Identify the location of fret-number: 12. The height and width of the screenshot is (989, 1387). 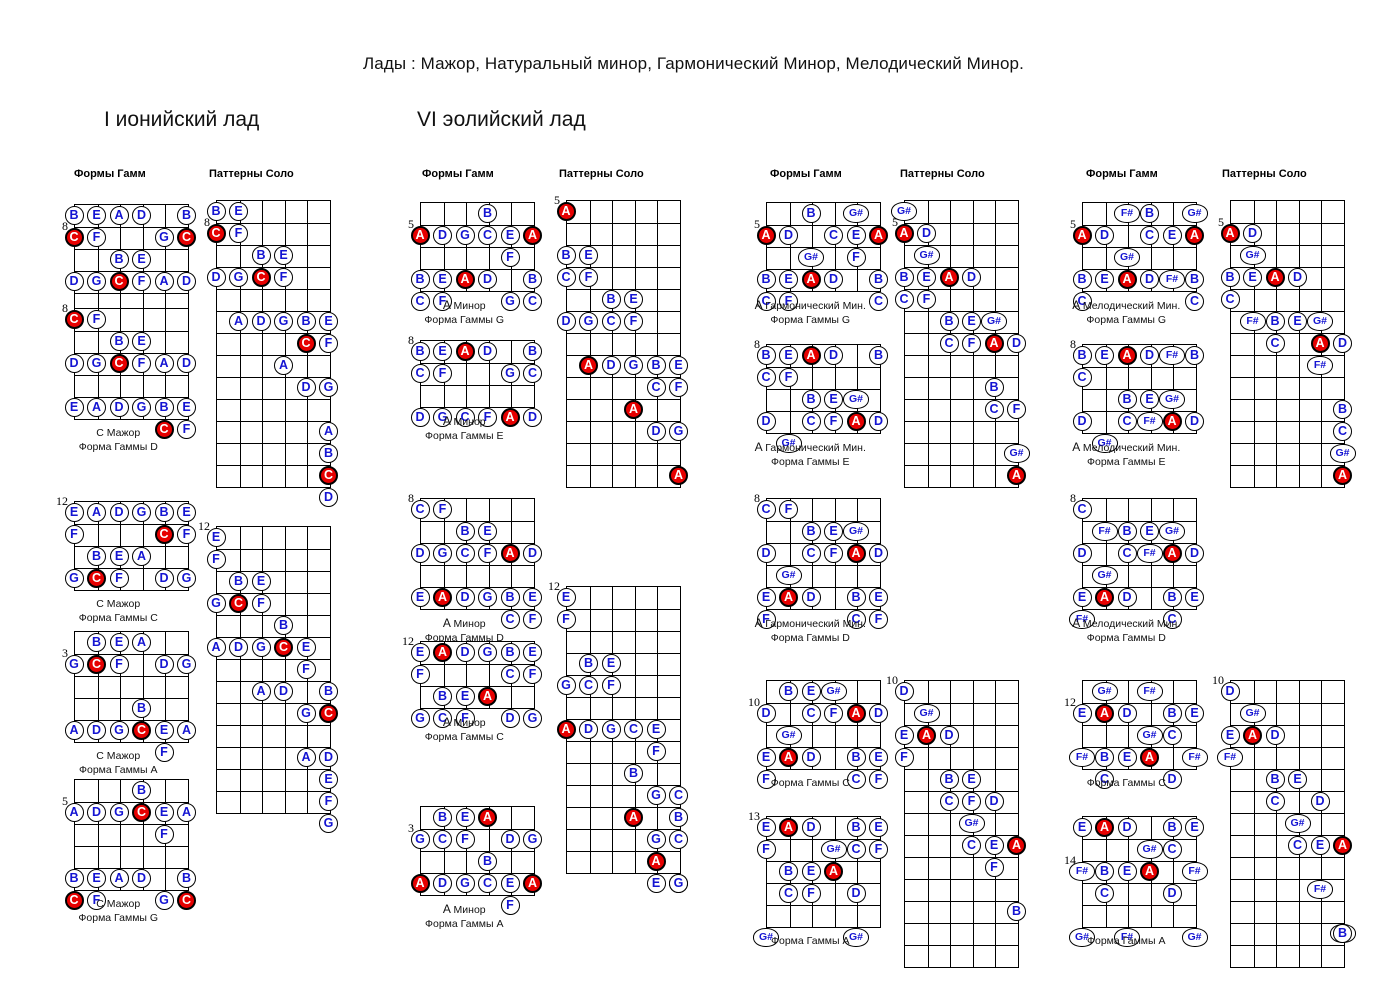
(204, 526).